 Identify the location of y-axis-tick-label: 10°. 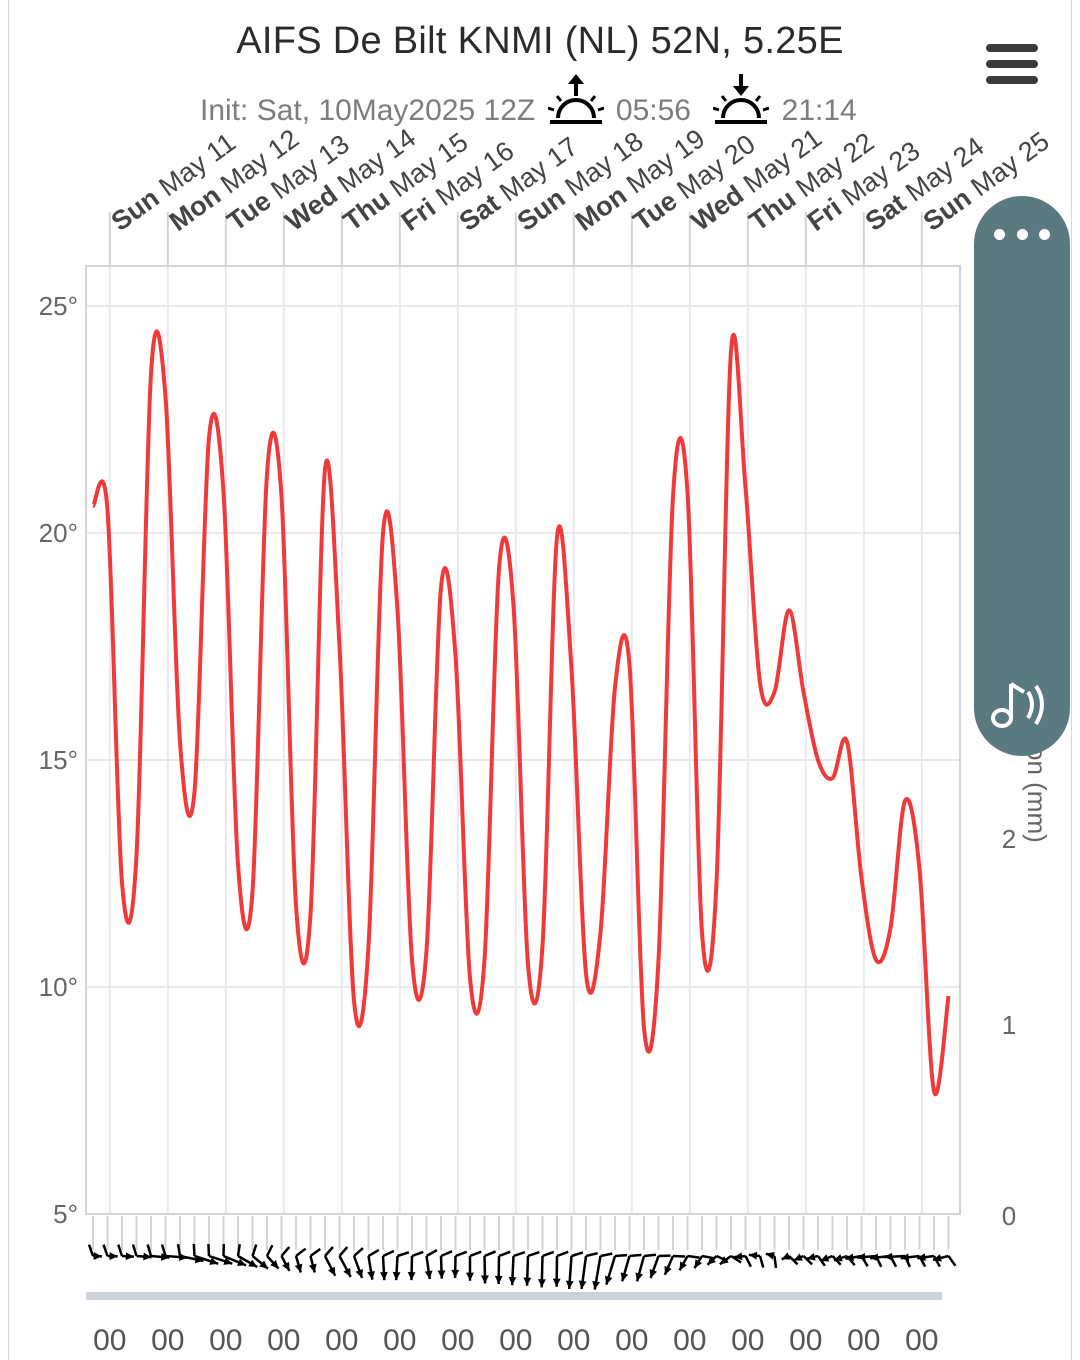
(58, 987).